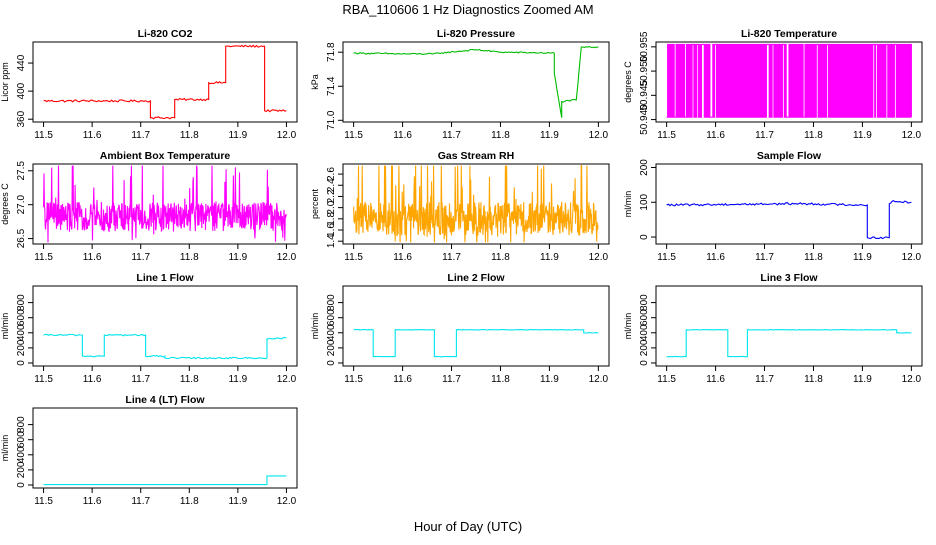 This screenshot has width=936, height=545. What do you see at coordinates (476, 278) in the screenshot?
I see `panel-title: Line 2 Flow` at bounding box center [476, 278].